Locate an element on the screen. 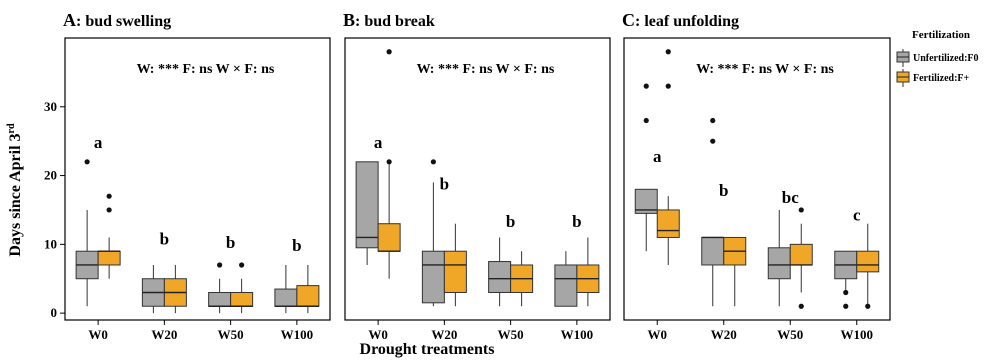 Image resolution: width=997 pixels, height=360 pixels. y-tick-label: 30 is located at coordinates (50, 106).